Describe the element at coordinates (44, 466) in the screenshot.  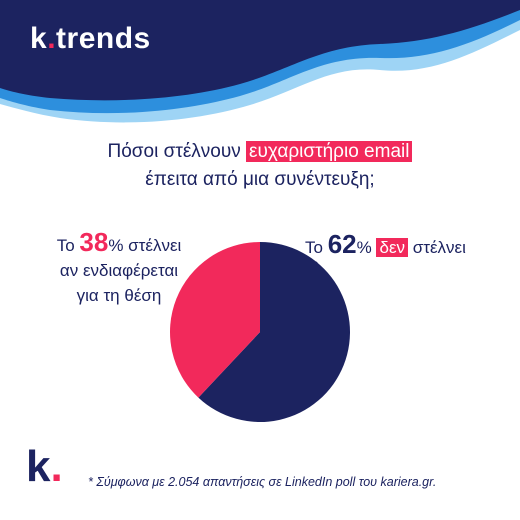
I see `kariera-logo: k.` at that location.